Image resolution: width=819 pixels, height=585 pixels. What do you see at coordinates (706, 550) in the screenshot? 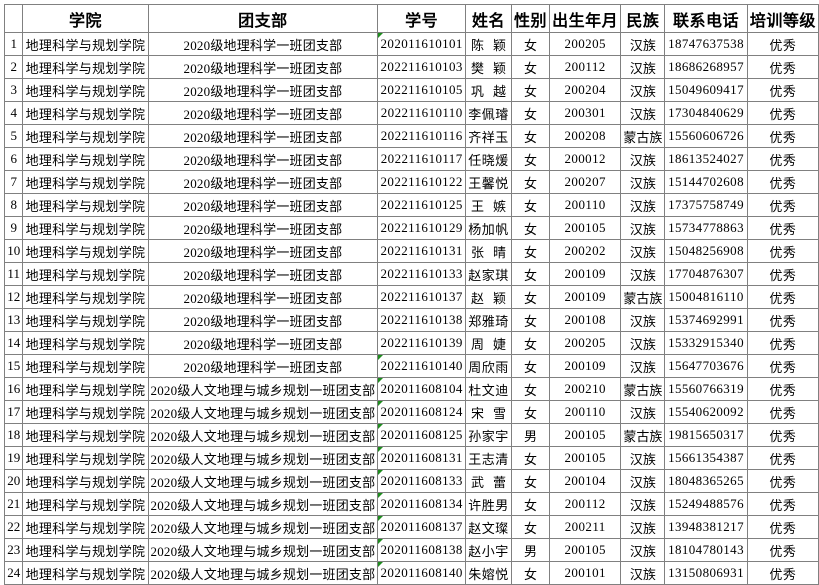
I see `cell-phone: 18104780143` at bounding box center [706, 550].